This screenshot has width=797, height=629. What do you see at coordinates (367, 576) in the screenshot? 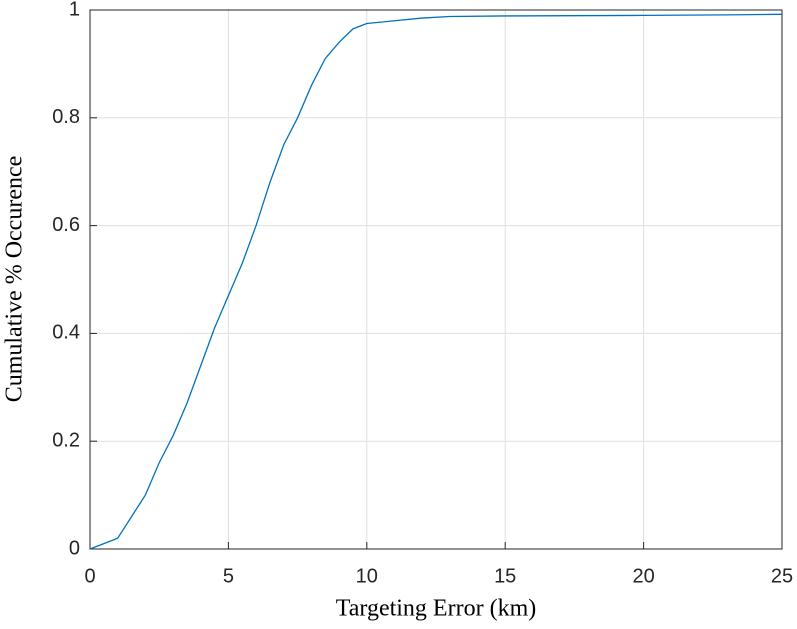
I see `x-tick-label: 10` at bounding box center [367, 576].